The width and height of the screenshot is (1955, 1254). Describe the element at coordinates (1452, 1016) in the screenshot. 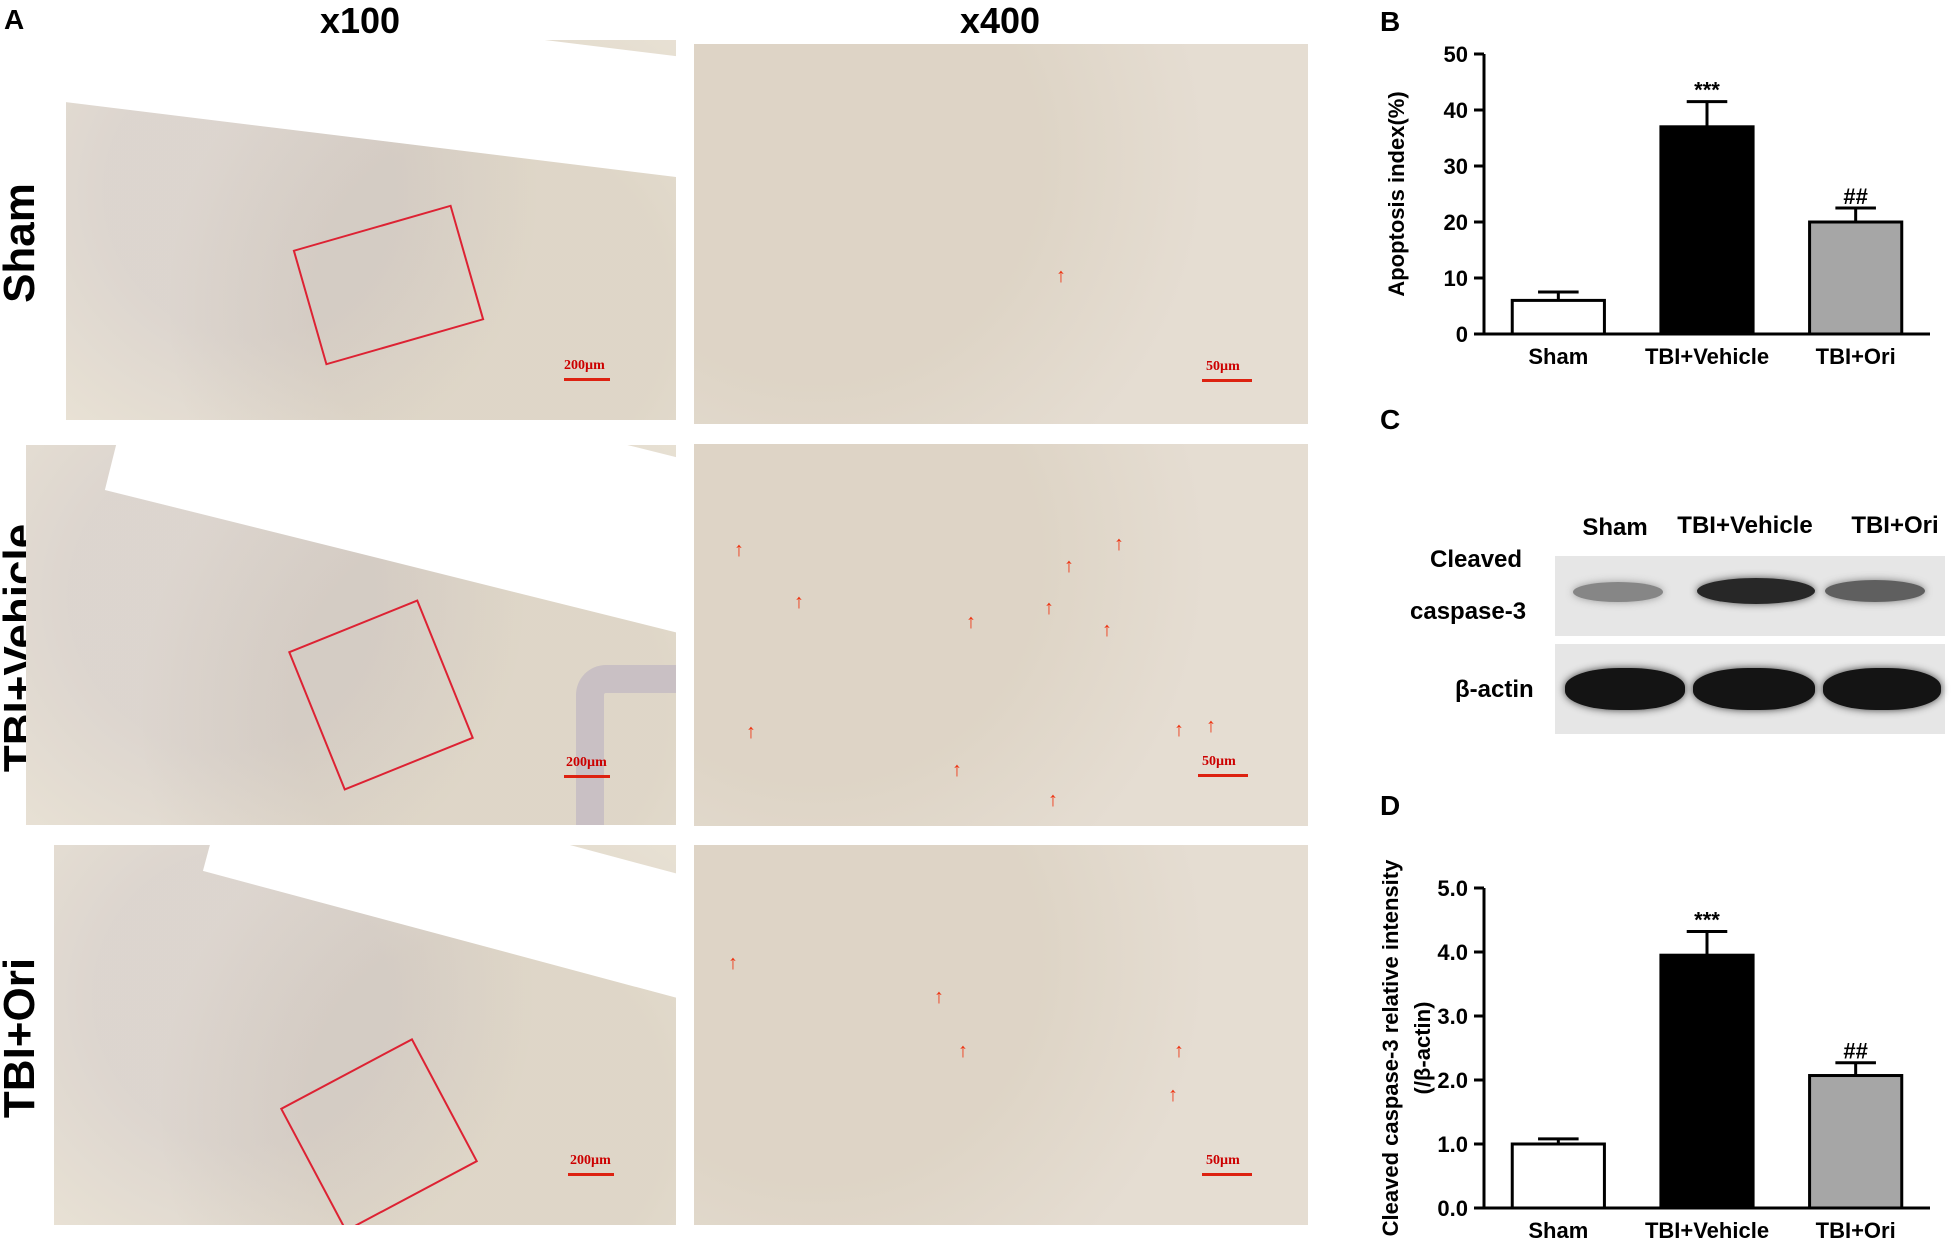

I see `y-tick-label: 3.0` at that location.